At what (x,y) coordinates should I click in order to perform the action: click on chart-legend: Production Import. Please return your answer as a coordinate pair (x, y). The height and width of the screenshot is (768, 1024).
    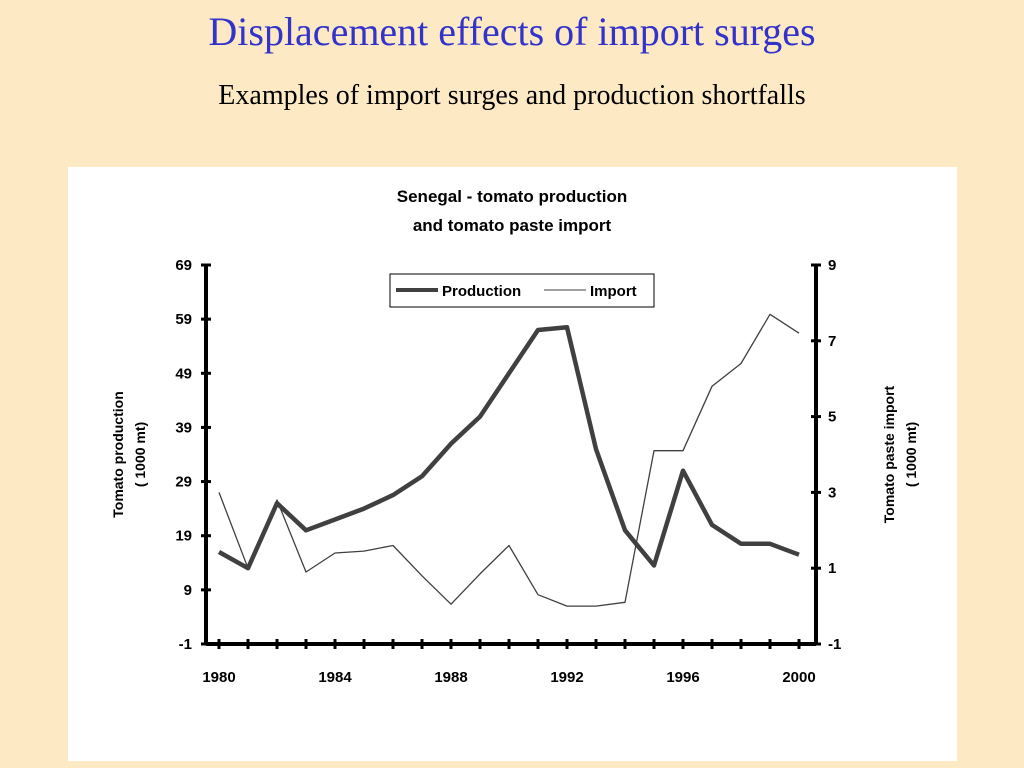
    Looking at the image, I should click on (522, 290).